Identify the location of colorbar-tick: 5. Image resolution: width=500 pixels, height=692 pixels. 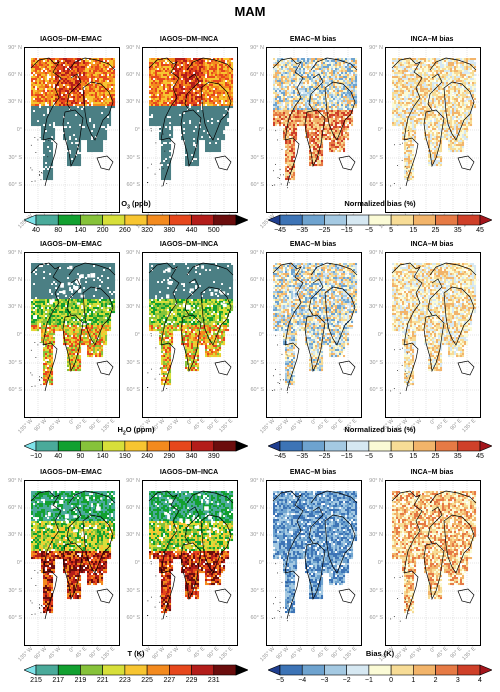
(391, 230).